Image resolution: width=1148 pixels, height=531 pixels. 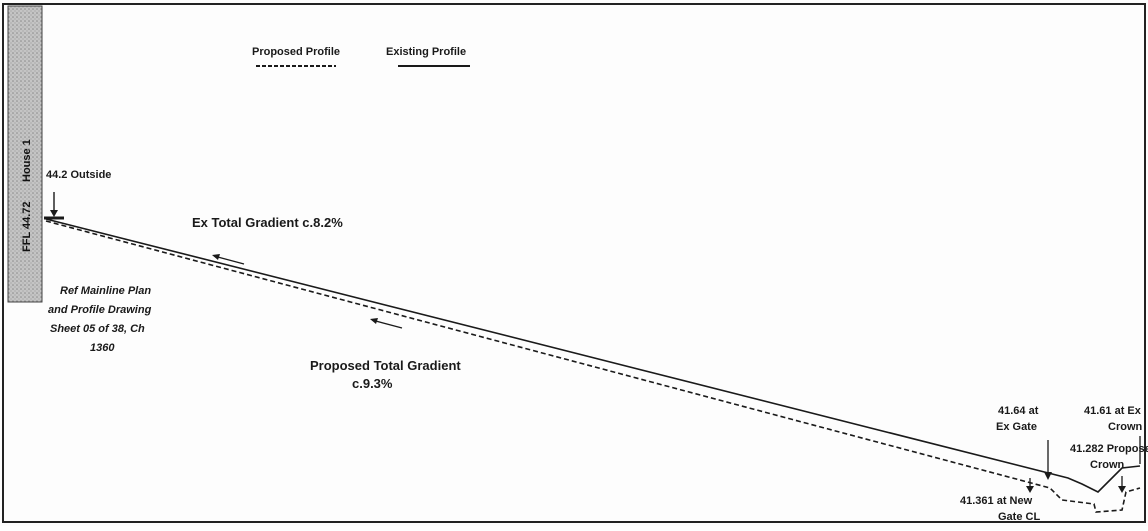 What do you see at coordinates (1019, 517) in the screenshot?
I see `new-gate-label-line2: Gate CL` at bounding box center [1019, 517].